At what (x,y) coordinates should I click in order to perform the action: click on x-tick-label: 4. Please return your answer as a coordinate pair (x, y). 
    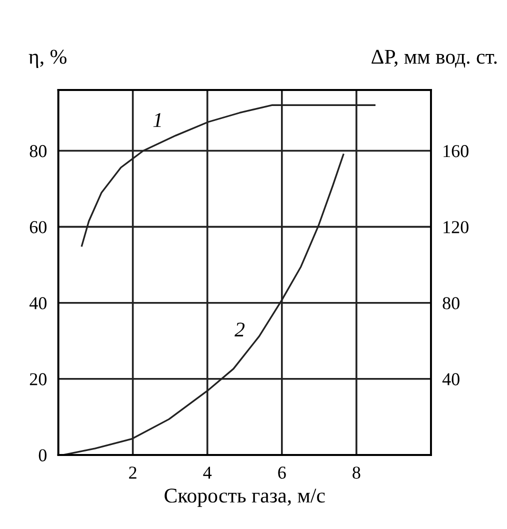
    Looking at the image, I should click on (207, 472).